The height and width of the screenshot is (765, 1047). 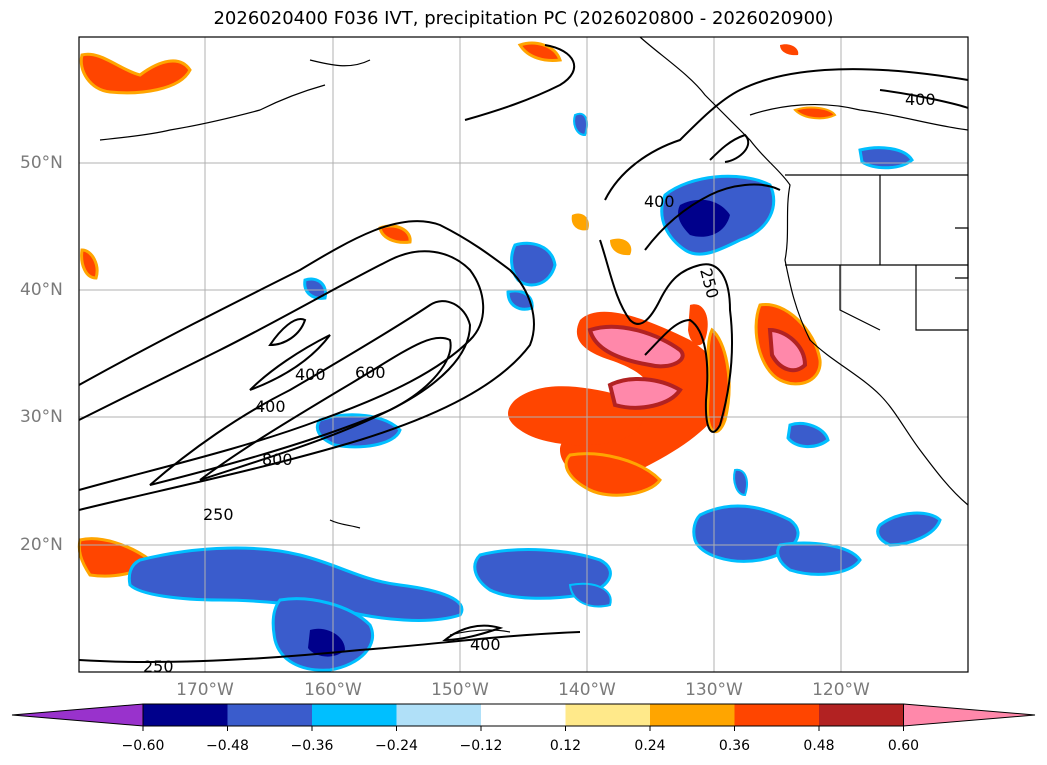 What do you see at coordinates (714, 690) in the screenshot?
I see `lon-label-130w: 130°W` at bounding box center [714, 690].